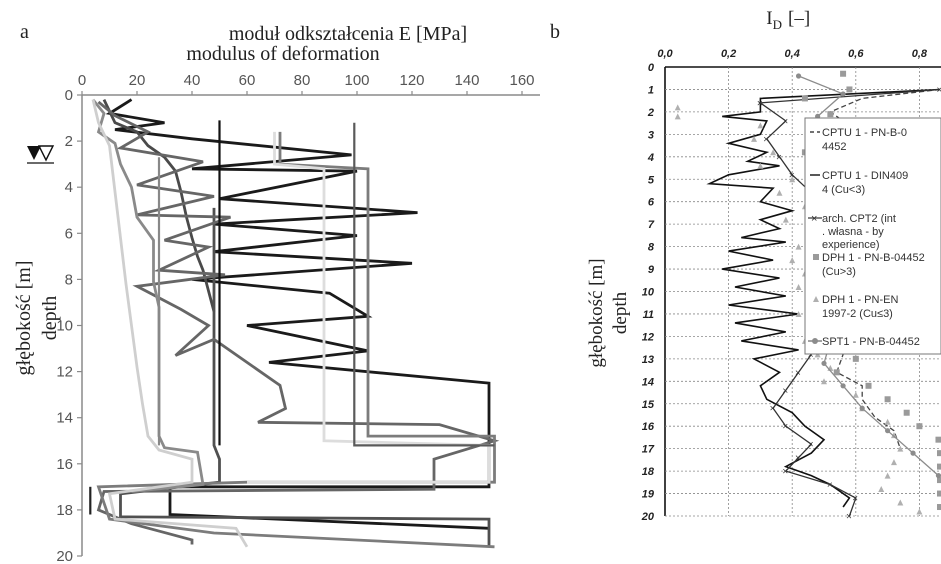  Describe the element at coordinates (651, 270) in the screenshot. I see `chart-b-y-tick-label: 9` at that location.